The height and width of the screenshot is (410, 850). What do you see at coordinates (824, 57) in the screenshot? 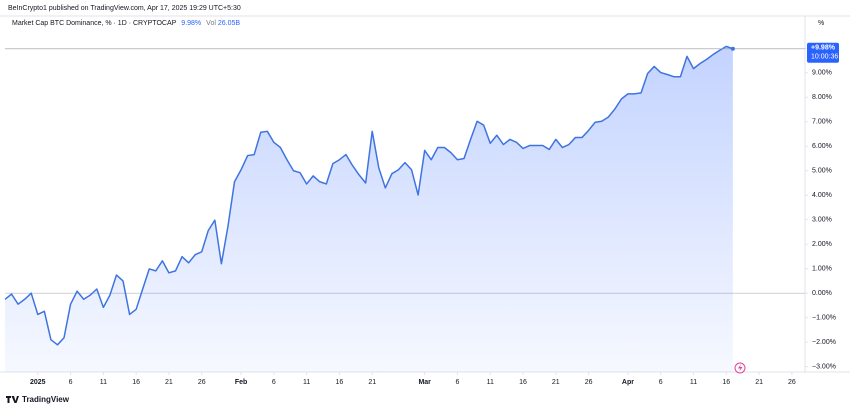
I see `countdown: 10:00:36` at bounding box center [824, 57].